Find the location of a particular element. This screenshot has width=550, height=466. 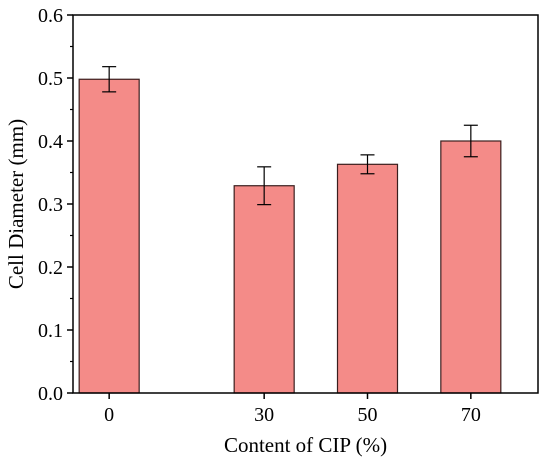

x-axis-ticks: 0 30 50 70 is located at coordinates (292, 409).